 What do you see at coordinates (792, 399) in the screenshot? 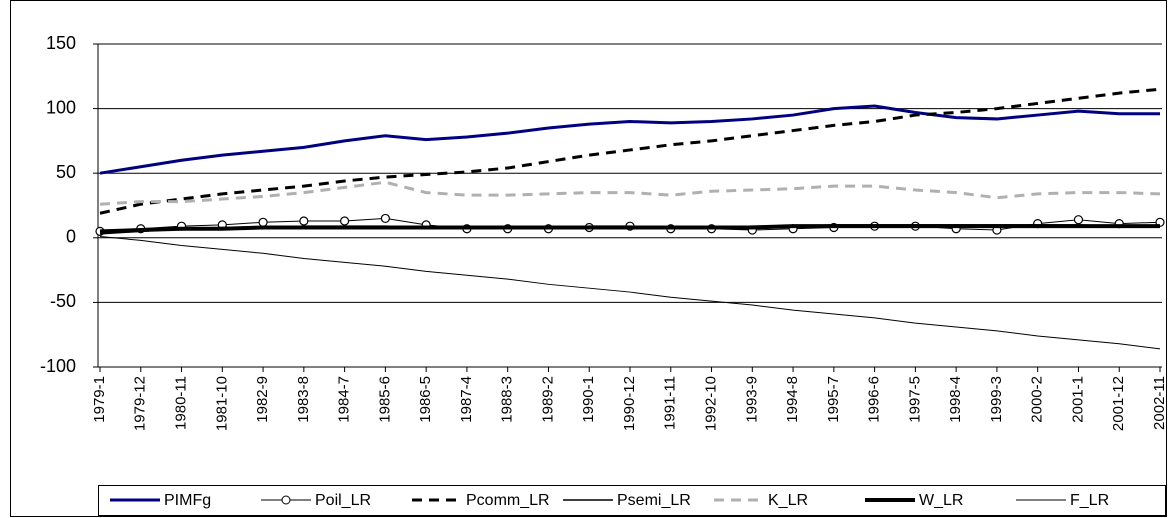
I see `x-tick-label: 1994-8` at bounding box center [792, 399].